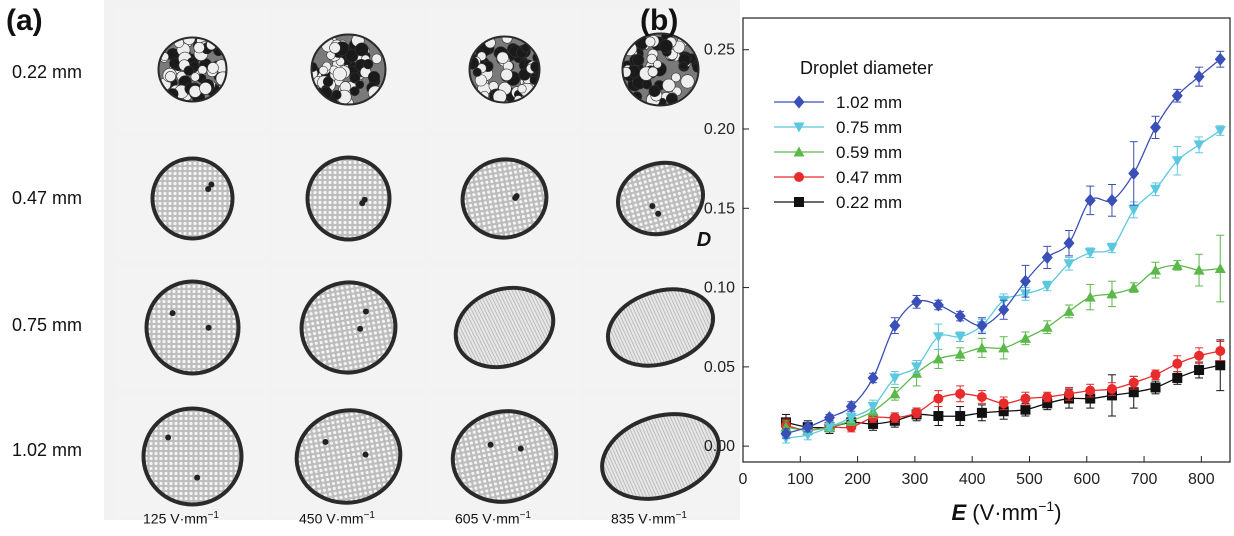 The width and height of the screenshot is (1234, 536). I want to click on row-label: 0.22 mm, so click(47, 72).